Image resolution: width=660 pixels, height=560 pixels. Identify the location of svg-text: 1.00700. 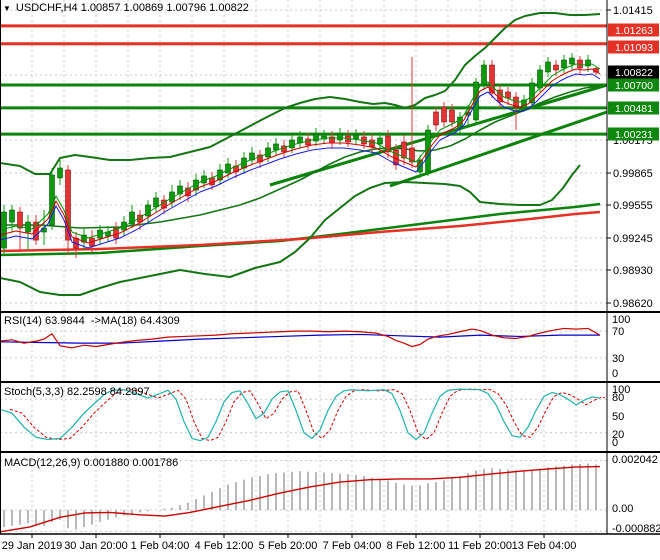
(634, 86).